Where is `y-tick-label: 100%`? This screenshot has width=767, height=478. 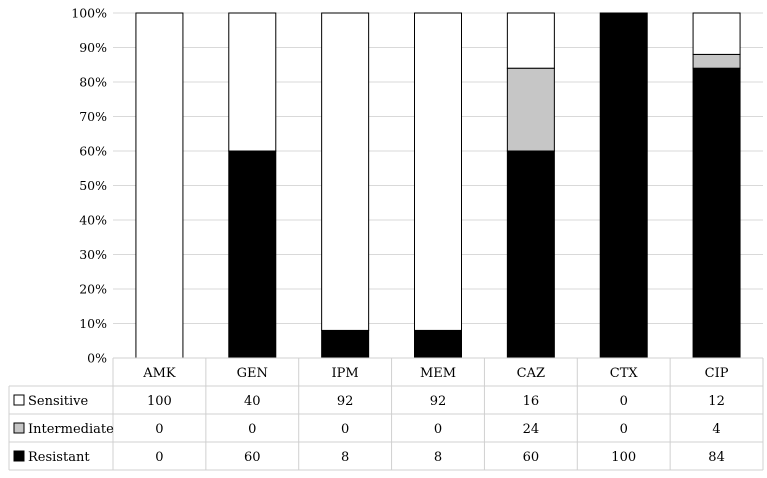 y-tick-label: 100% is located at coordinates (89, 13).